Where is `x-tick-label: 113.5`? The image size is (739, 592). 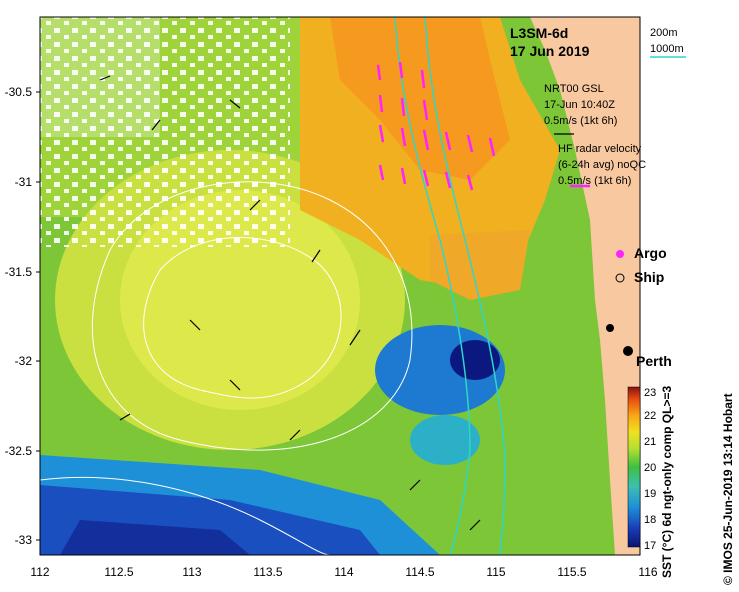
x-tick-label: 113.5 is located at coordinates (267, 572).